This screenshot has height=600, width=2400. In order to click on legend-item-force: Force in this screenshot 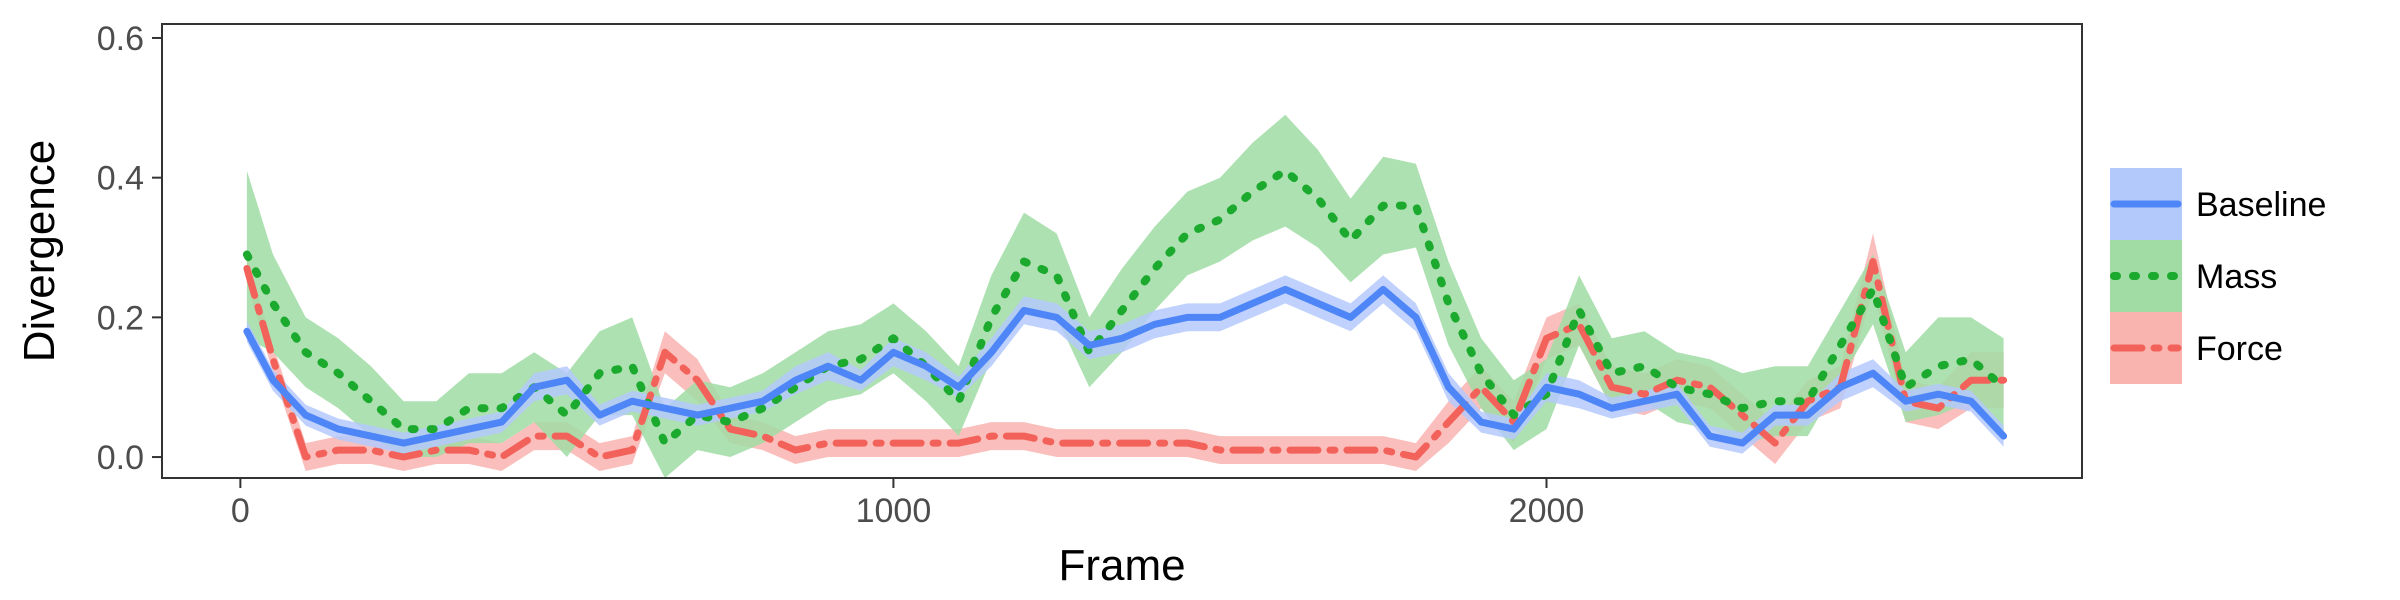, I will do `click(2196, 348)`.